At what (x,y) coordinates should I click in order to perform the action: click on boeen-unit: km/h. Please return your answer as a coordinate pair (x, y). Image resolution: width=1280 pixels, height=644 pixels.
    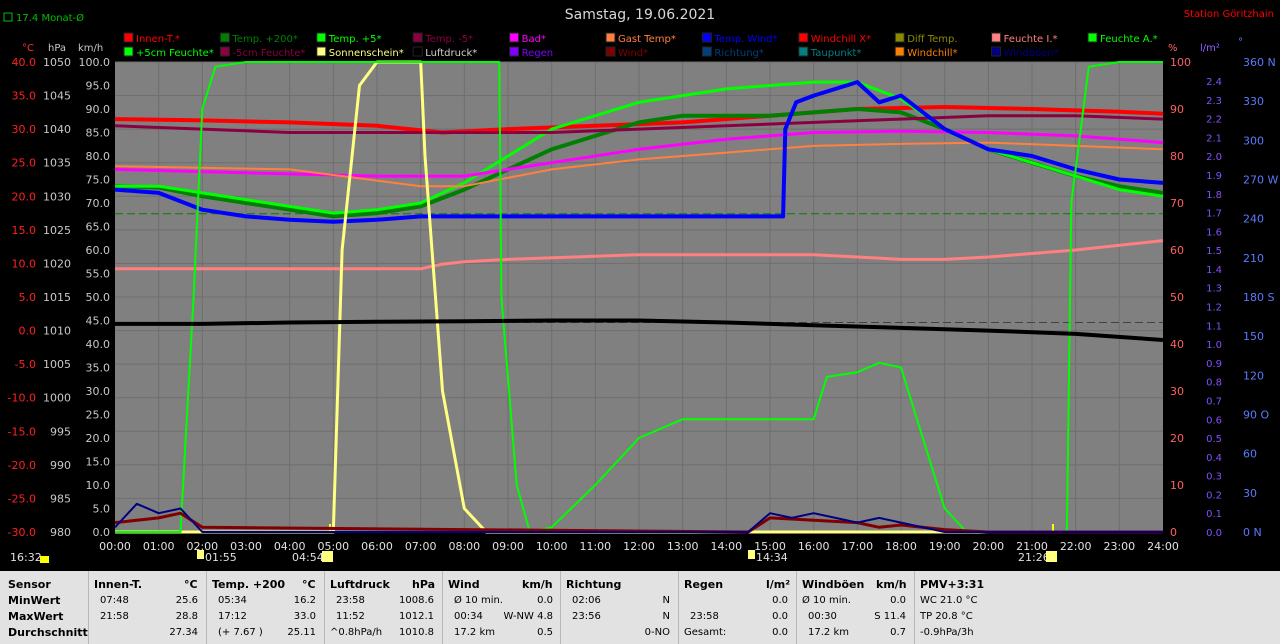
    Looking at the image, I should click on (891, 584).